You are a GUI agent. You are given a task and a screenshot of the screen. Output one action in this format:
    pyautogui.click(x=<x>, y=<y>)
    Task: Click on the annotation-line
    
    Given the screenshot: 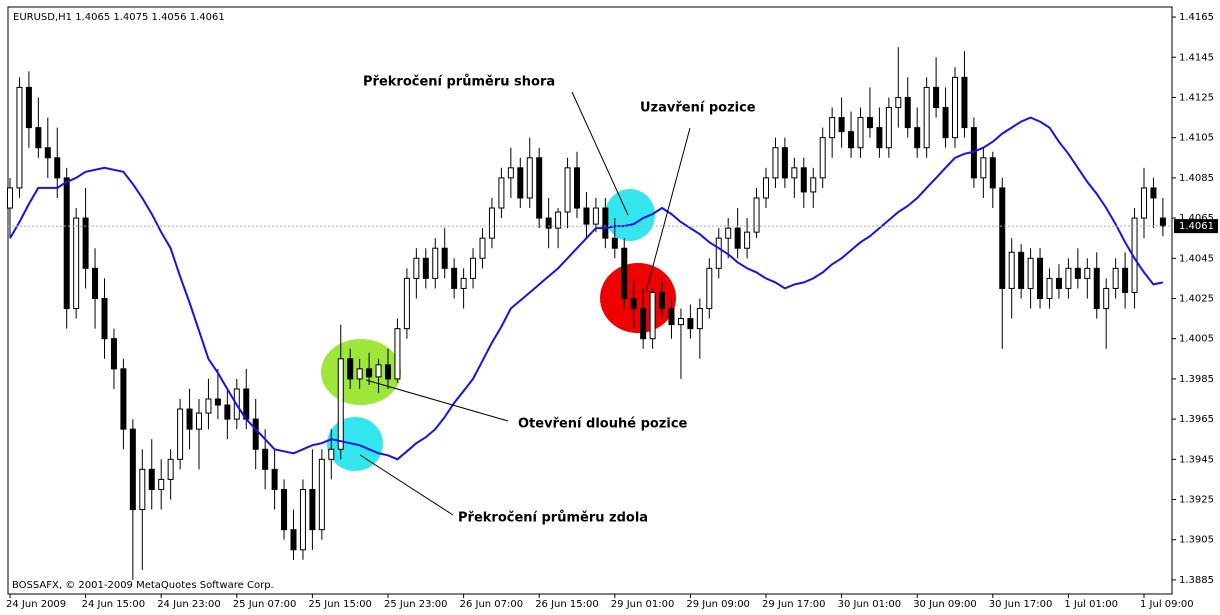 What is the action you would take?
    pyautogui.click(x=406, y=485)
    